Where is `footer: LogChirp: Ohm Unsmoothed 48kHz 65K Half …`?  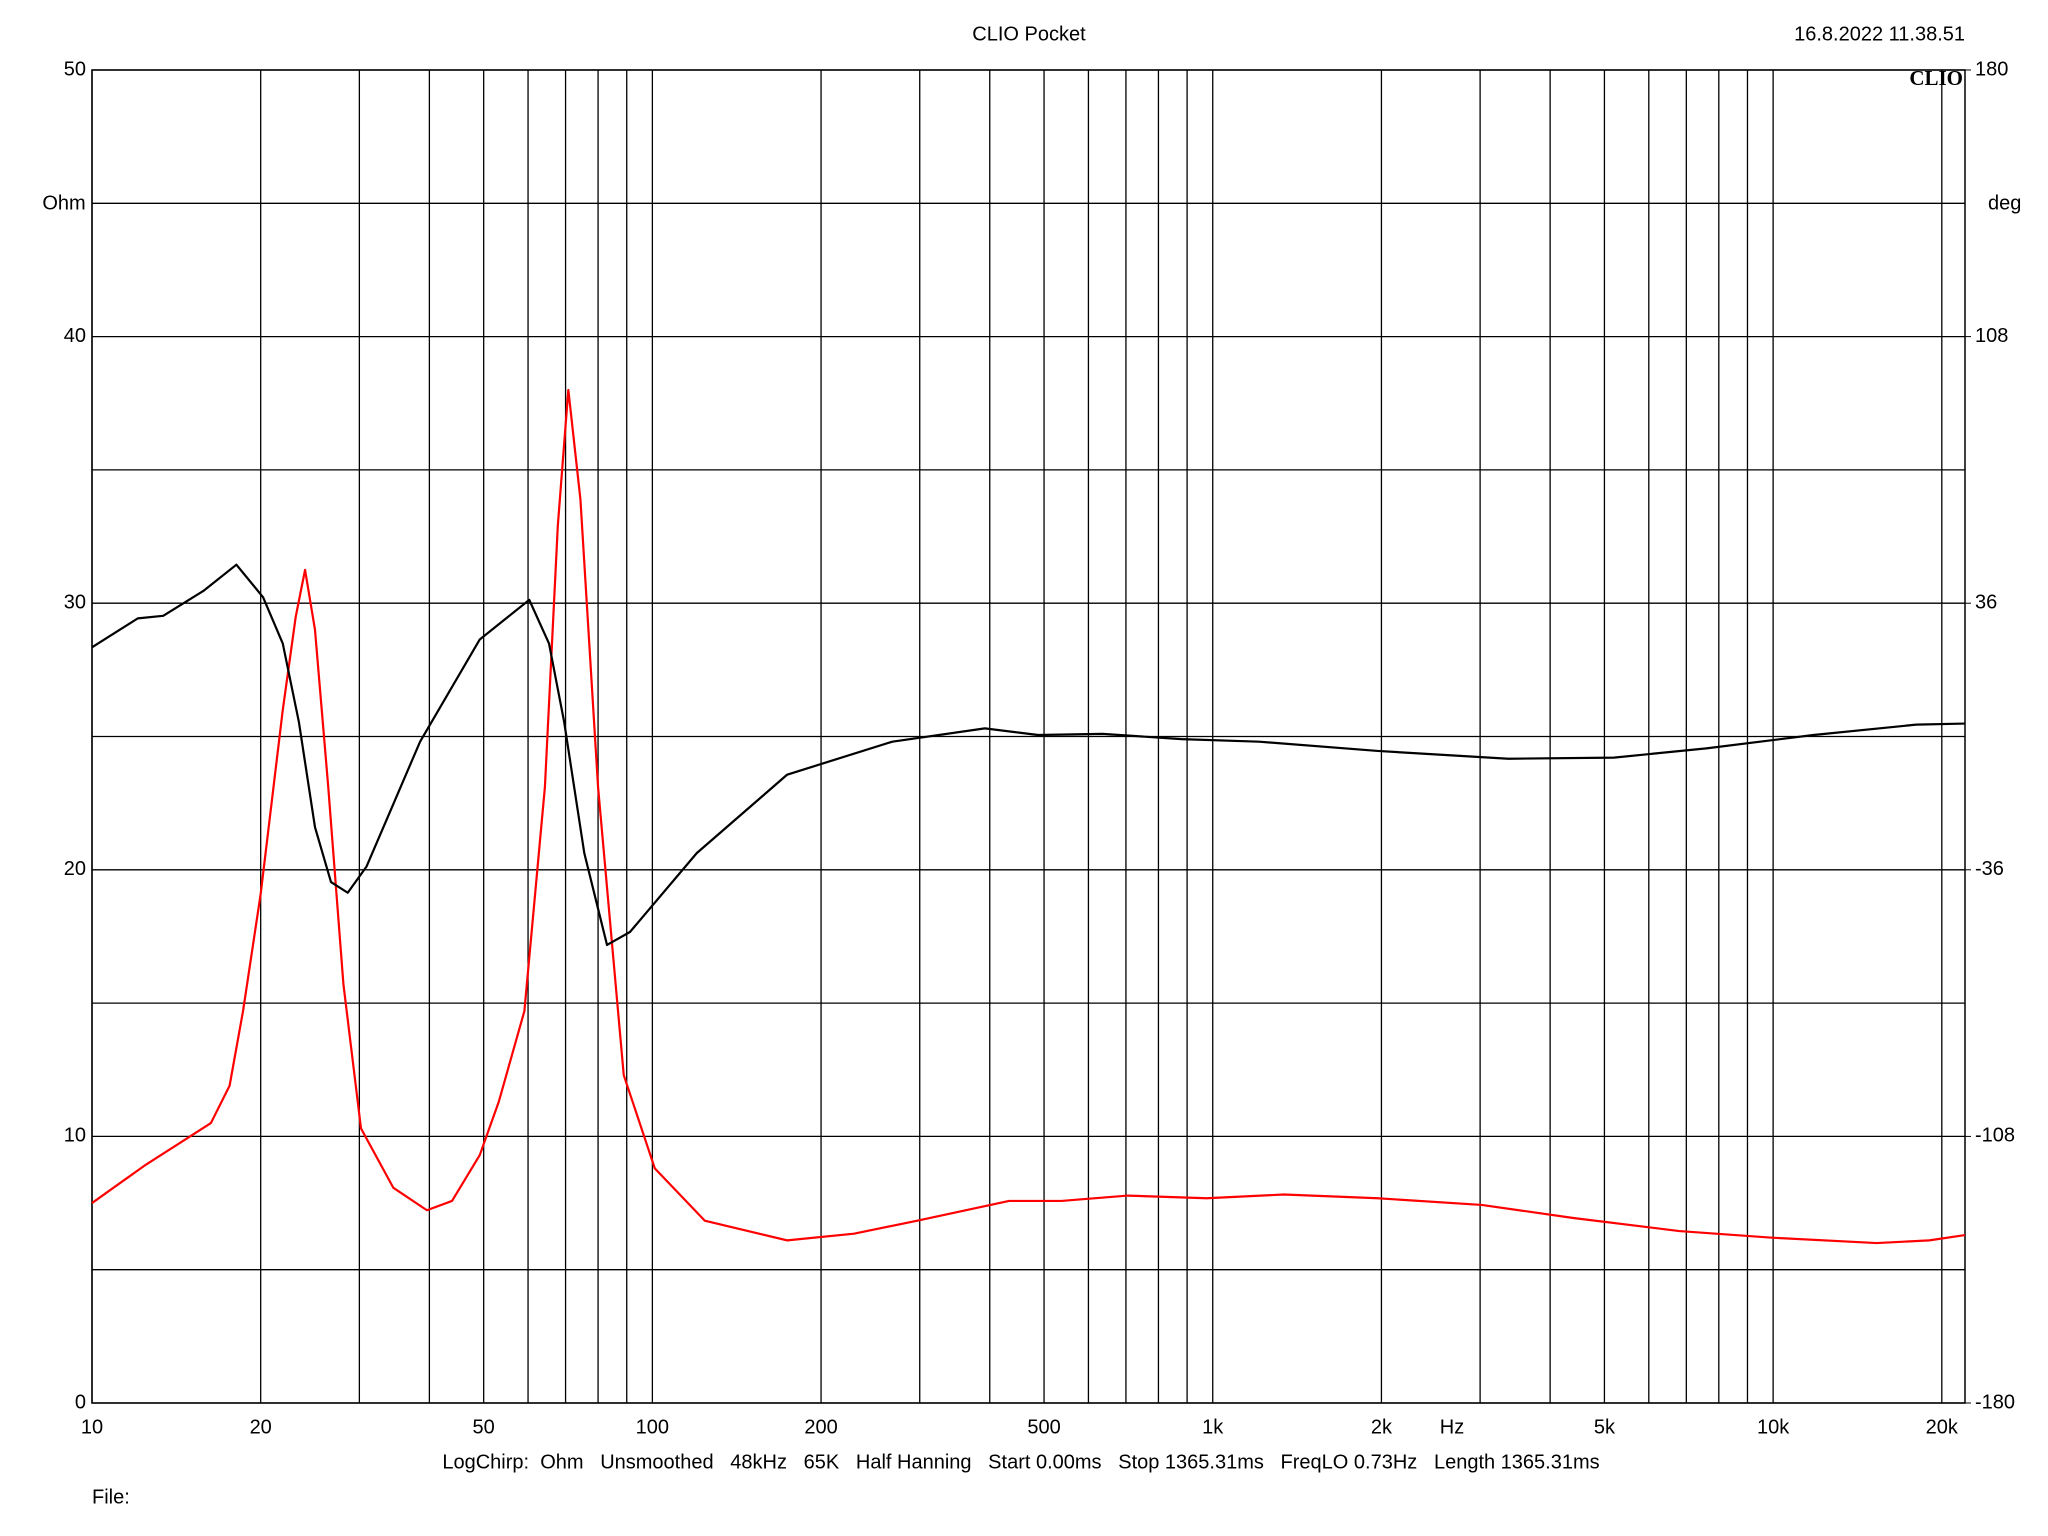
footer: LogChirp: Ohm Unsmoothed 48kHz 65K Half … is located at coordinates (1020, 1462).